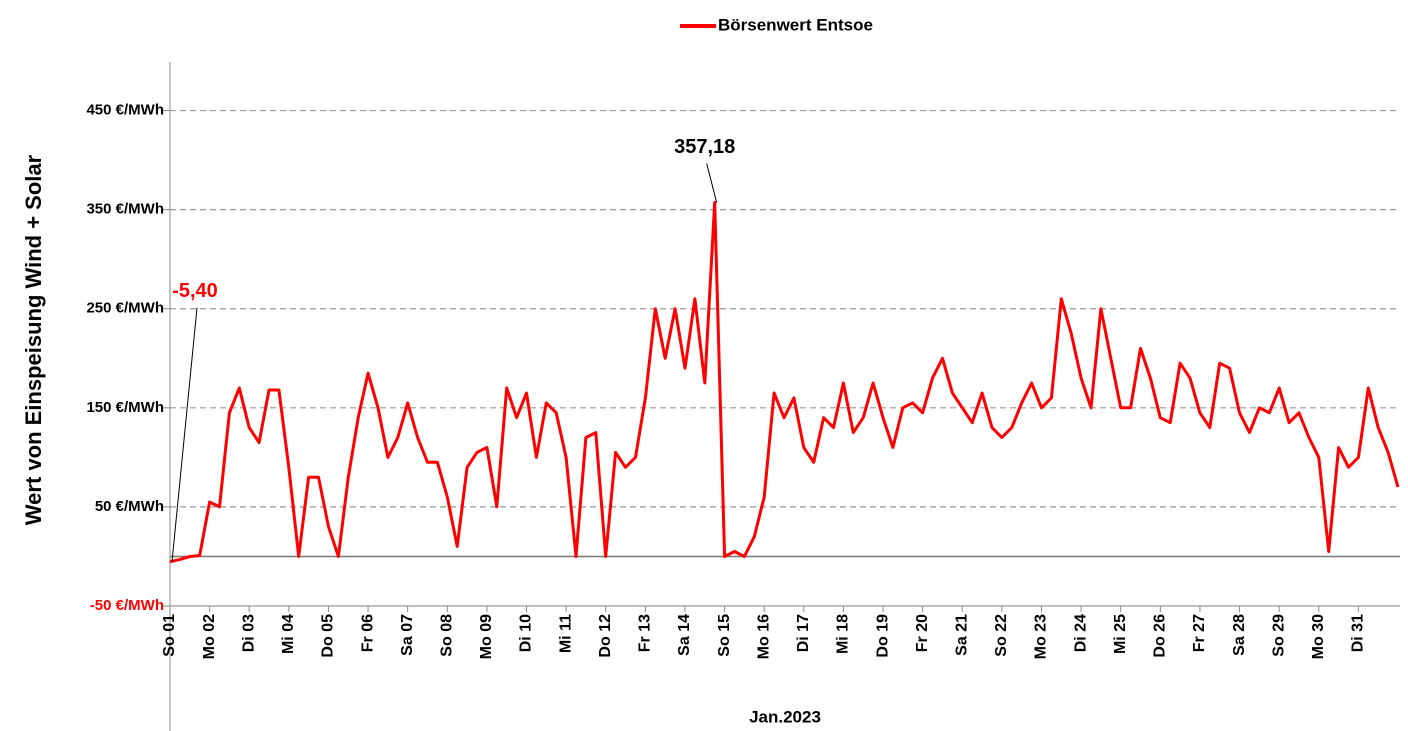 The height and width of the screenshot is (731, 1408). What do you see at coordinates (125, 308) in the screenshot?
I see `y-tick-label: 250 €/MWh` at bounding box center [125, 308].